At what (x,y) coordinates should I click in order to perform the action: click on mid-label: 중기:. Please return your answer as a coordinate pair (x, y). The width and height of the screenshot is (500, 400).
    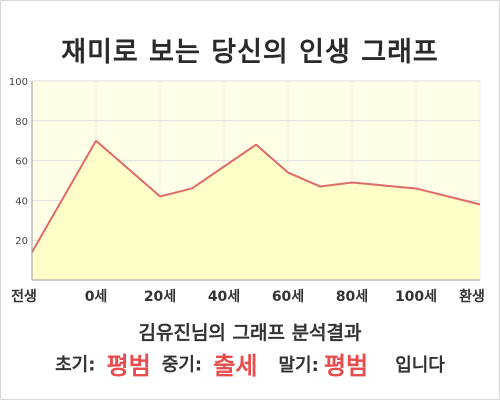
    Looking at the image, I should click on (182, 365).